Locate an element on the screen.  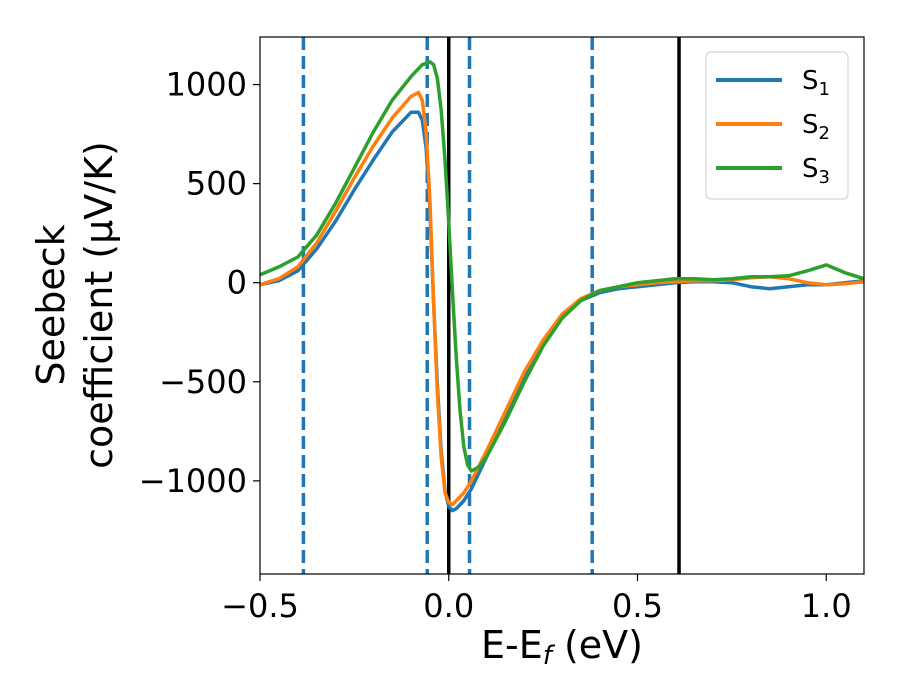
x-tick-label-2: 0.5 is located at coordinates (637, 606).